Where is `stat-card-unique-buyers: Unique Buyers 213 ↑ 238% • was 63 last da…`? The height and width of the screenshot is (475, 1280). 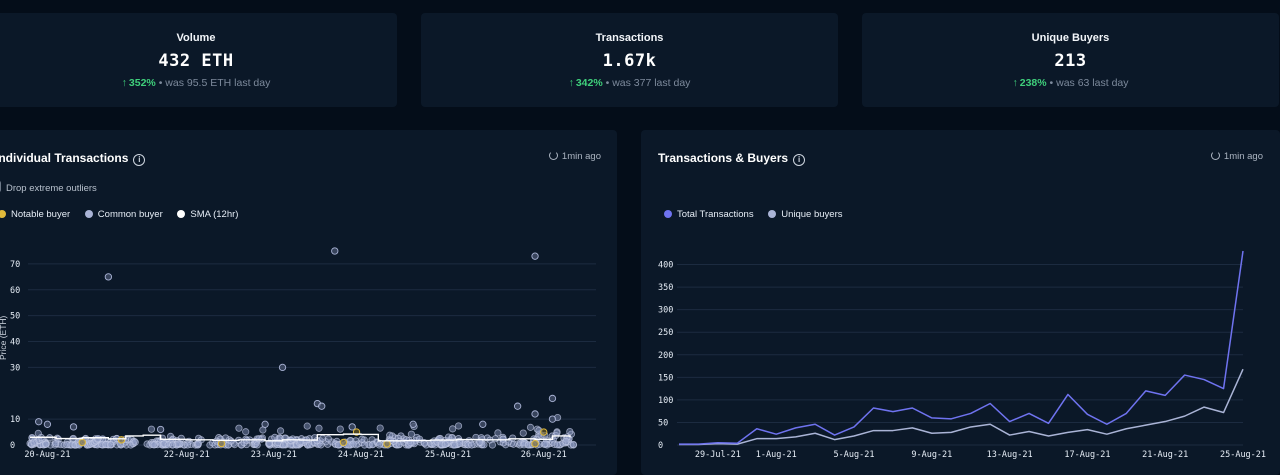 stat-card-unique-buyers: Unique Buyers 213 ↑ 238% • was 63 last da… is located at coordinates (1070, 60).